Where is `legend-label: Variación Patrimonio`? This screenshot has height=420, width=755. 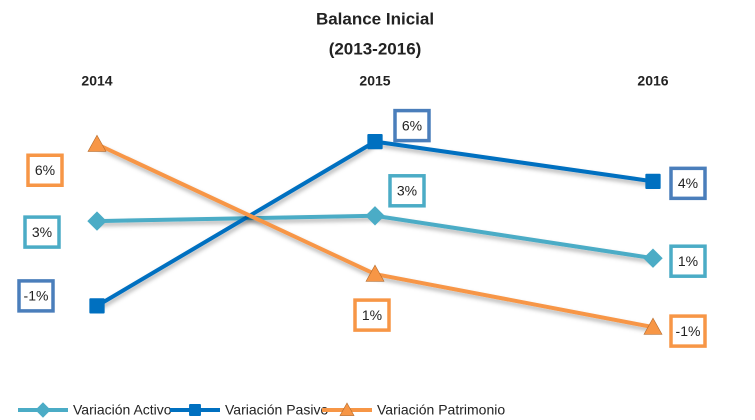 legend-label: Variación Patrimonio is located at coordinates (441, 410).